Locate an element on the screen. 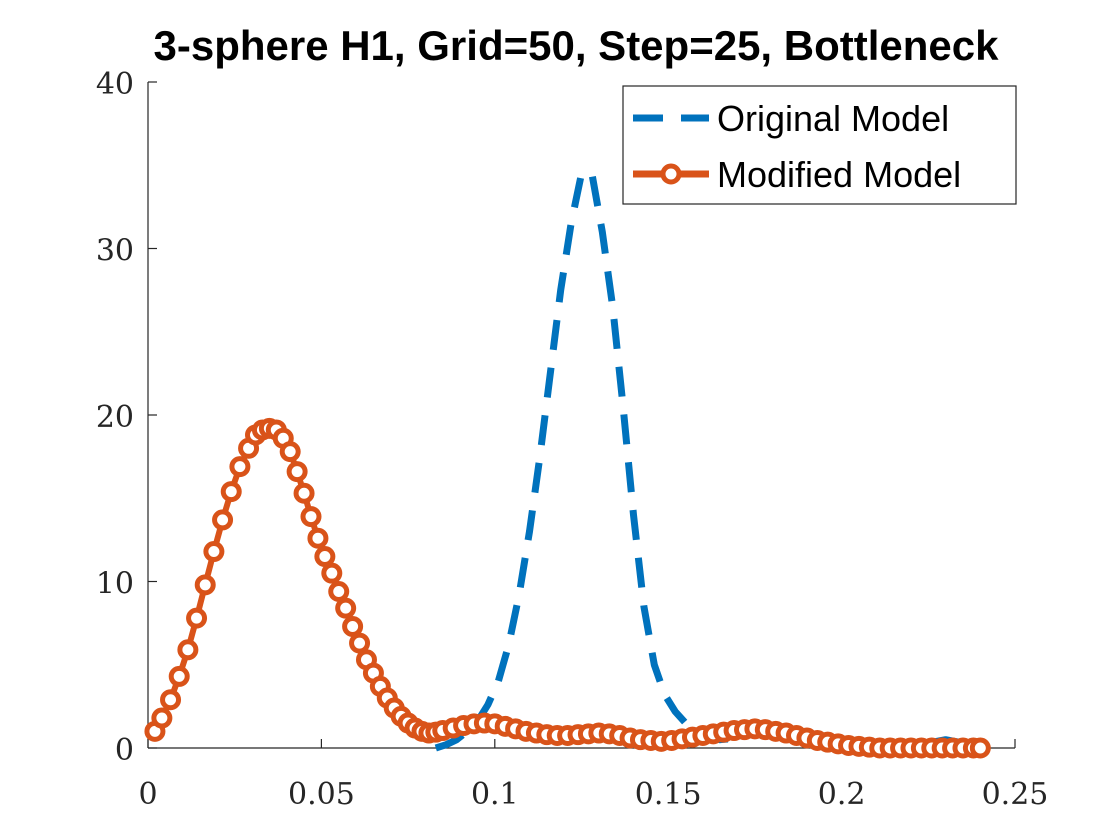 Image resolution: width=1120 pixels, height=840 pixels. legend-item: Modified Model is located at coordinates (797, 174).